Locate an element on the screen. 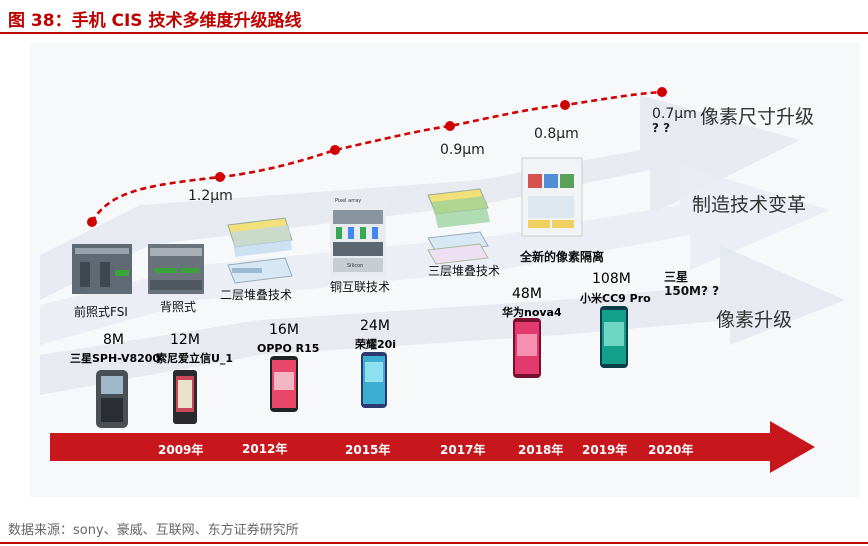 The image size is (868, 546). trend-point-08um is located at coordinates (565, 105).